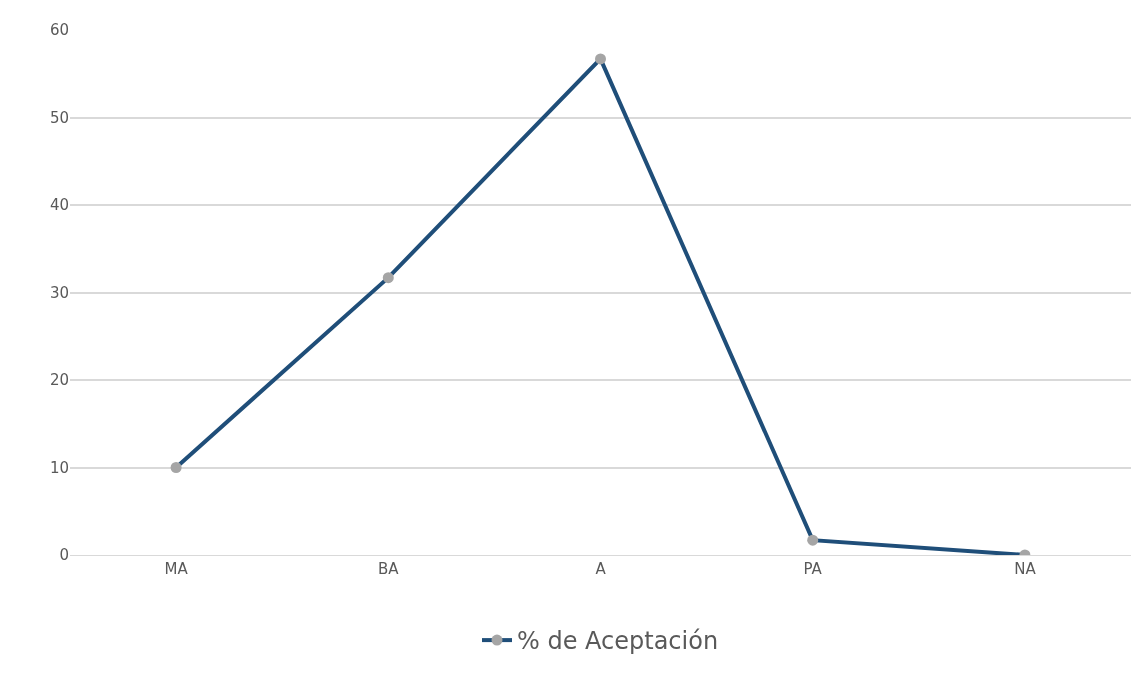  Describe the element at coordinates (59, 467) in the screenshot. I see `y-tick-label: 10` at that location.